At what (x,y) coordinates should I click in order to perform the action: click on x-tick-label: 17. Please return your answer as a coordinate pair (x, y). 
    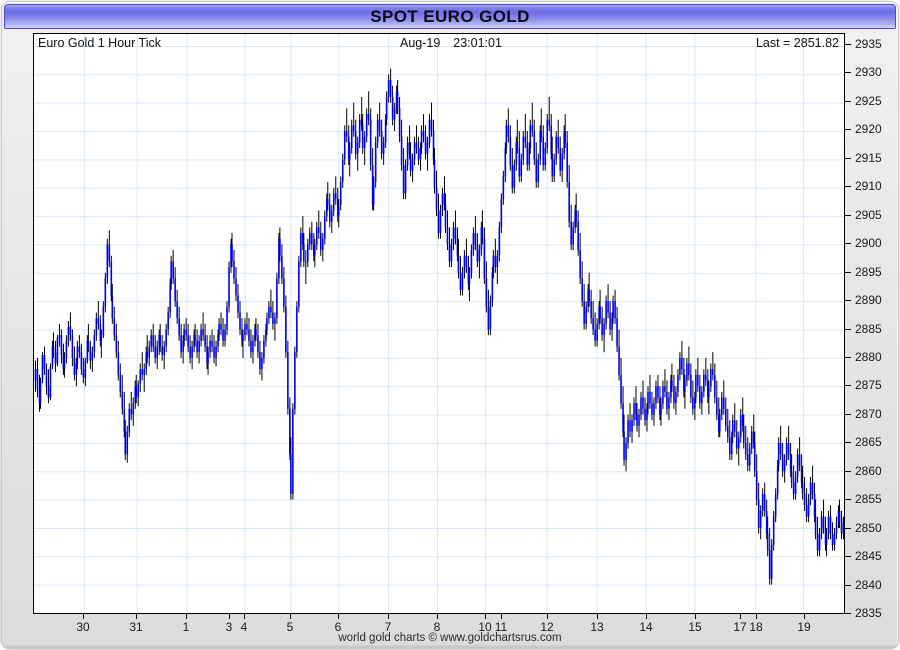
    Looking at the image, I should click on (740, 627).